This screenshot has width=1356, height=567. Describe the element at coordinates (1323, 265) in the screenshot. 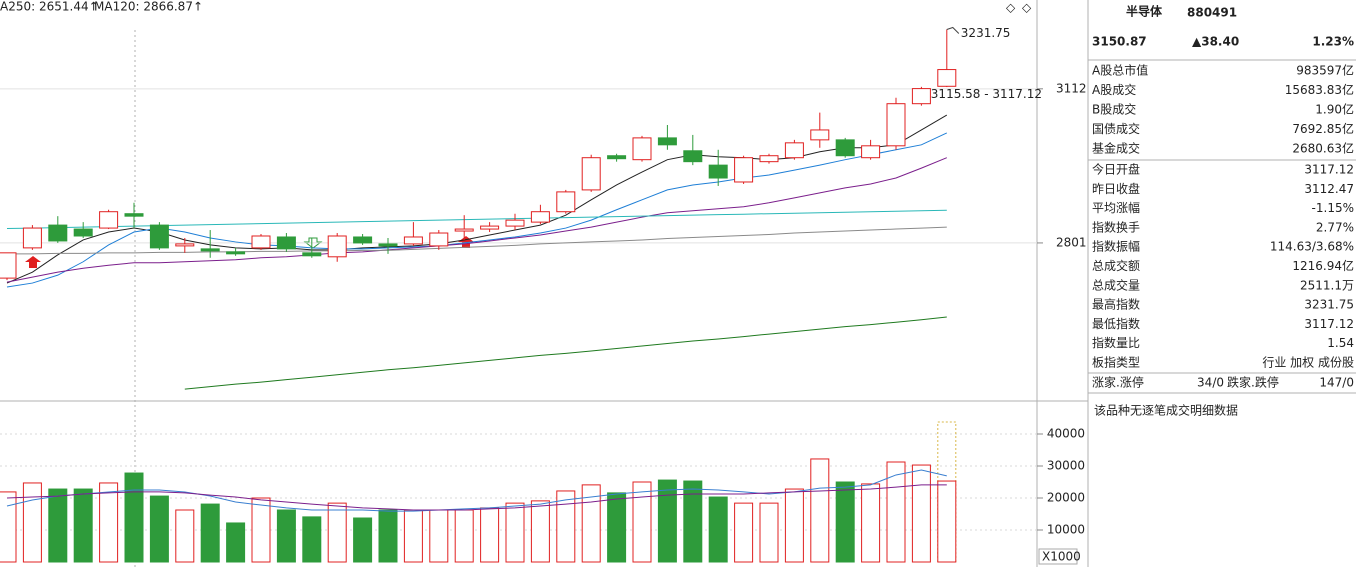

I see `row-value: 1216.94亿` at that location.